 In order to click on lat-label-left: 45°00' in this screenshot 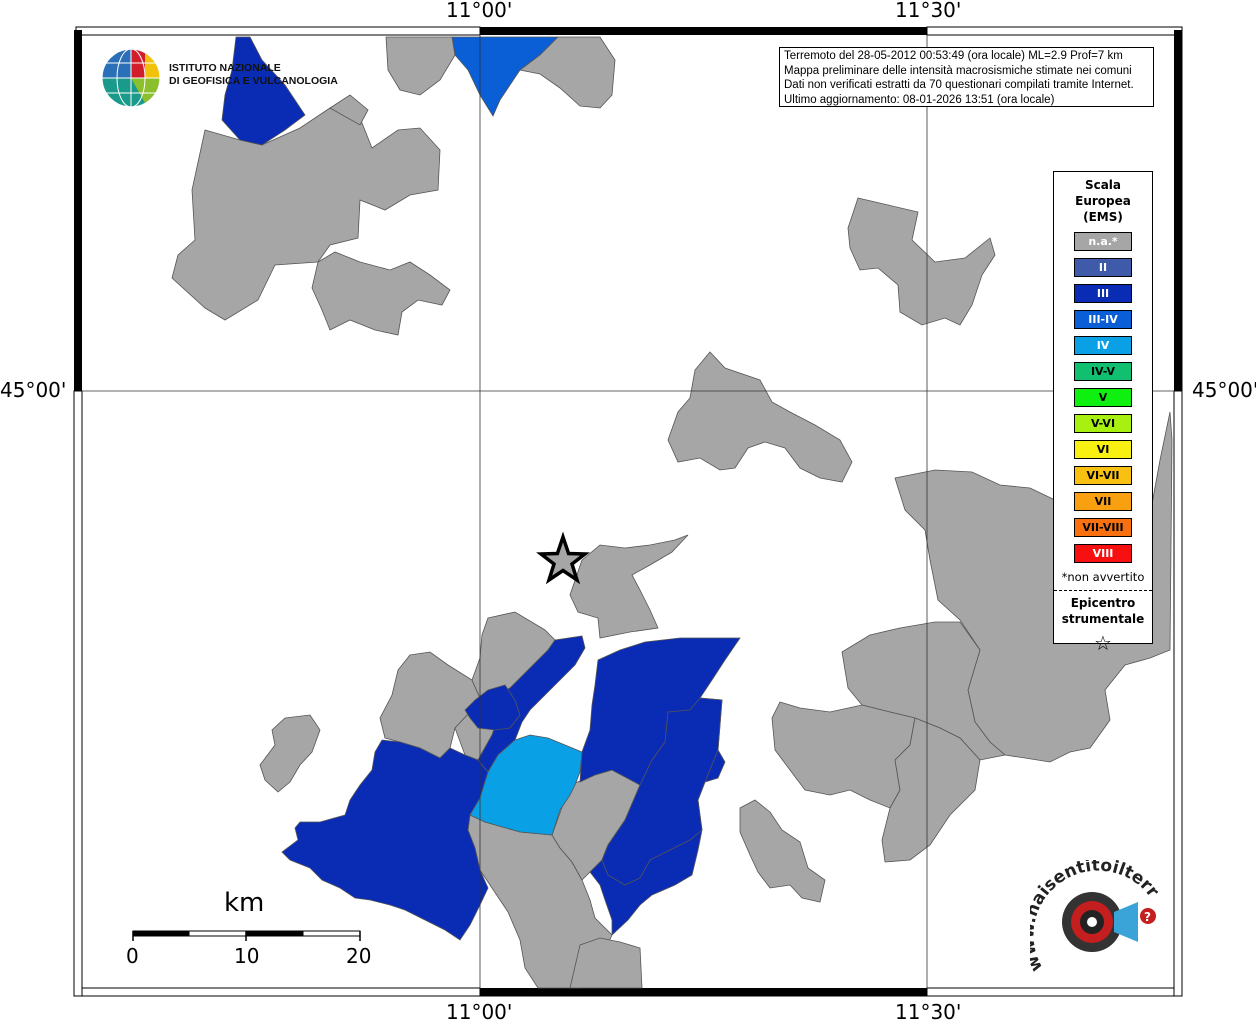, I will do `click(33, 390)`.